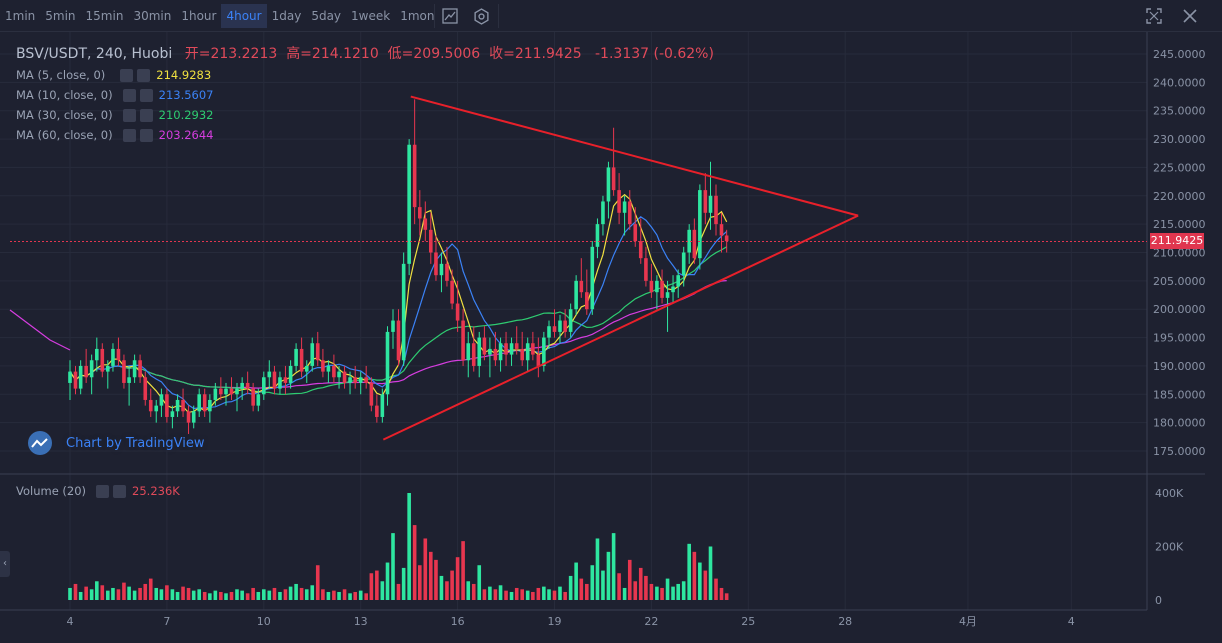 This screenshot has width=1222, height=643. What do you see at coordinates (1169, 547) in the screenshot?
I see `volume-axis: 400K 200K 0` at bounding box center [1169, 547].